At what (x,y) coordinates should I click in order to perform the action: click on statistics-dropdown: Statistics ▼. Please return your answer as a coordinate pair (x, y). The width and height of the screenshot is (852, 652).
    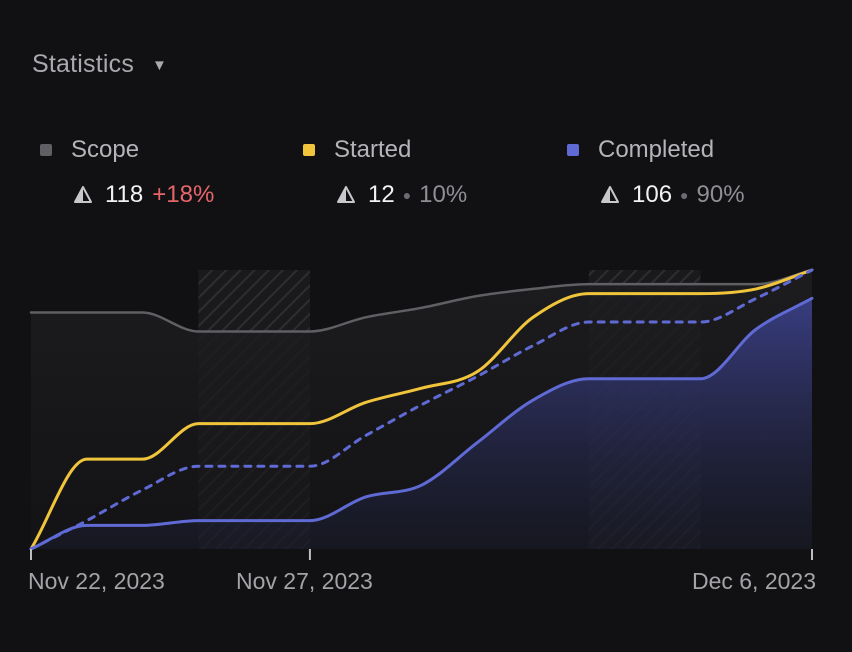
    Looking at the image, I should click on (99, 64).